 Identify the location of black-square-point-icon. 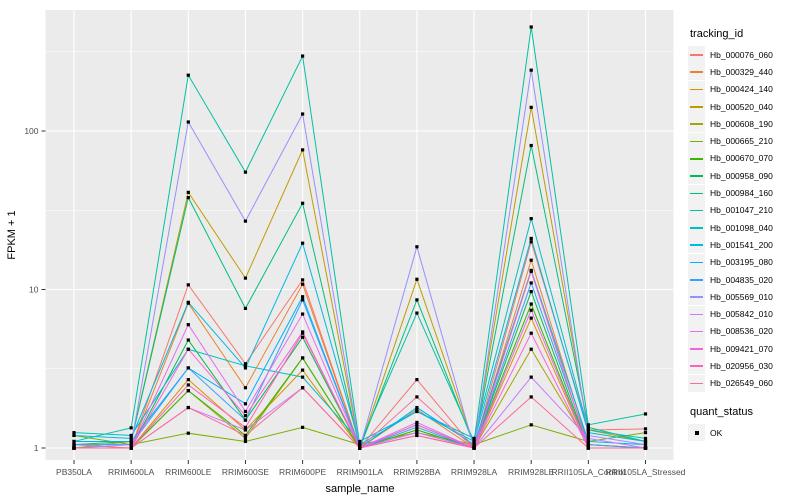
(696, 432).